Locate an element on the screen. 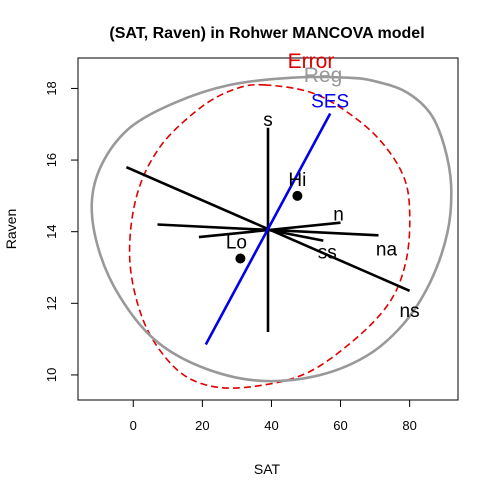  vector-label-ns: ns is located at coordinates (410, 311).